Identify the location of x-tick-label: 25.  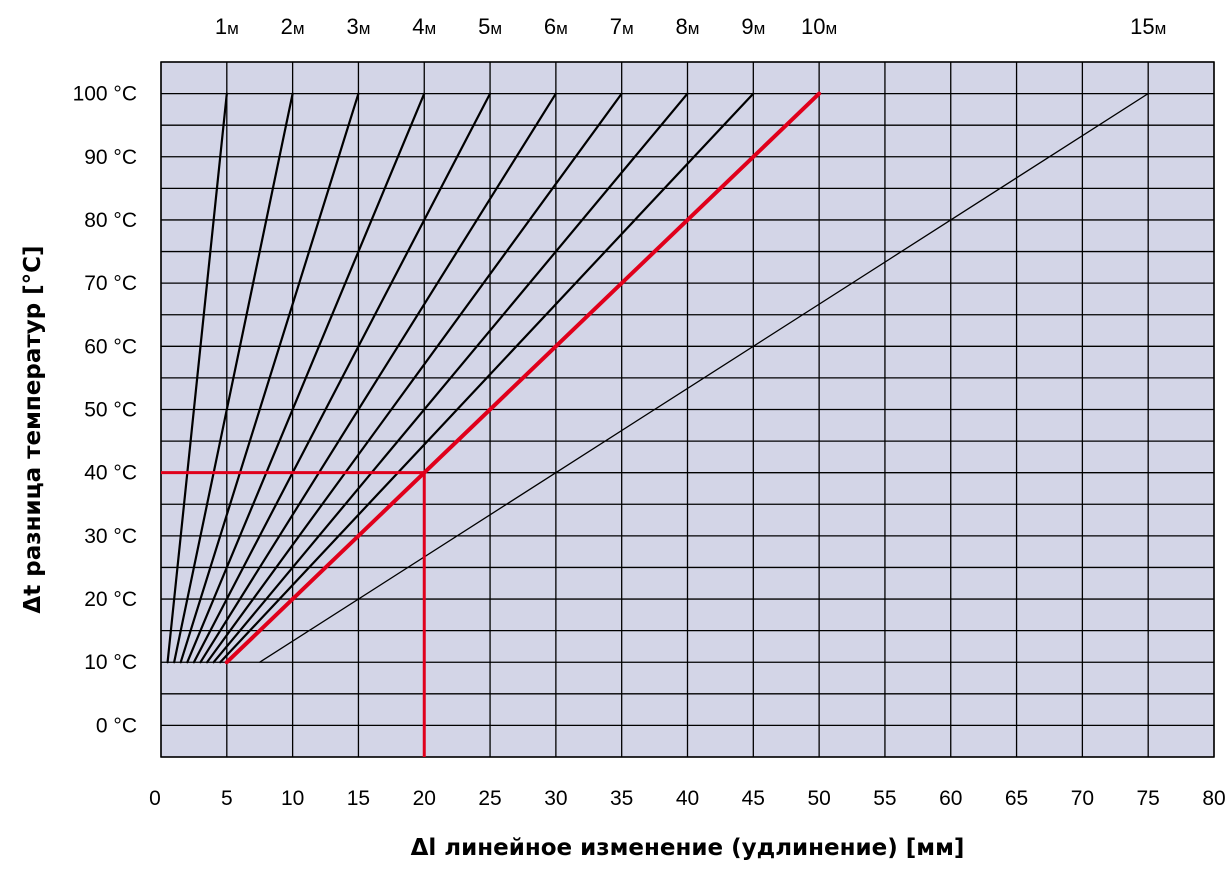
(489, 798).